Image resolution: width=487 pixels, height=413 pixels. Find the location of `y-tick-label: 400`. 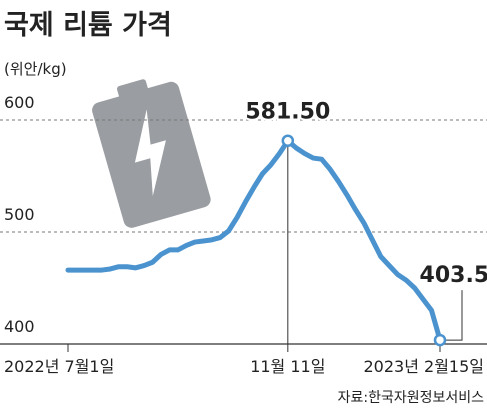

y-tick-label: 400 is located at coordinates (19, 326).